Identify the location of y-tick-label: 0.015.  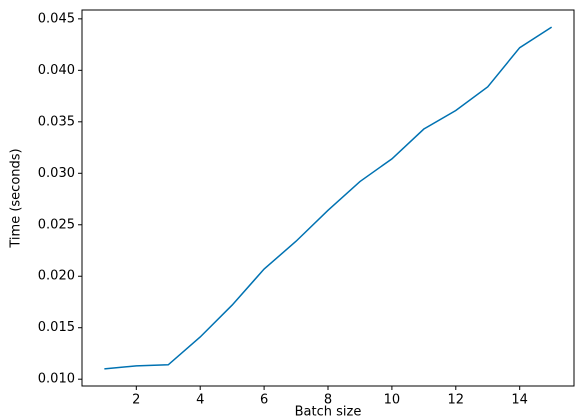
(56, 327).